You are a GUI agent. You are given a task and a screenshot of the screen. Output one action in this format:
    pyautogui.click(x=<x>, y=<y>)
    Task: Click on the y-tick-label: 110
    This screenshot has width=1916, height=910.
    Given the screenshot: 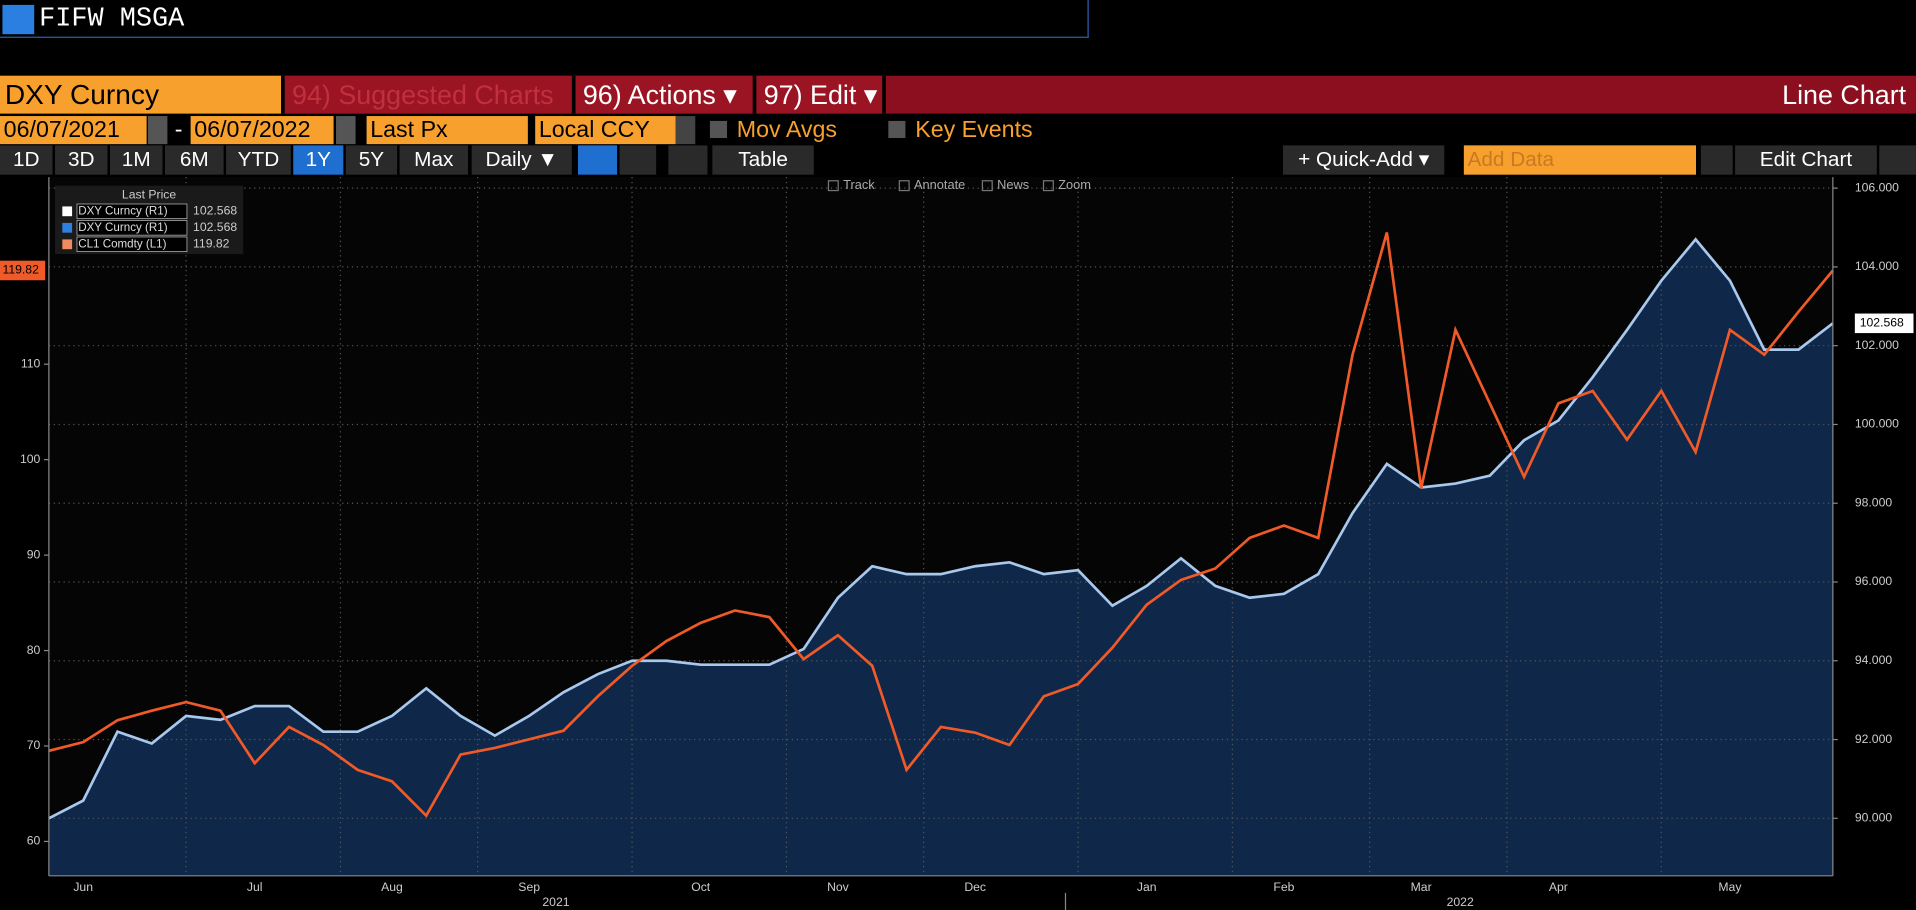 What is the action you would take?
    pyautogui.click(x=31, y=363)
    